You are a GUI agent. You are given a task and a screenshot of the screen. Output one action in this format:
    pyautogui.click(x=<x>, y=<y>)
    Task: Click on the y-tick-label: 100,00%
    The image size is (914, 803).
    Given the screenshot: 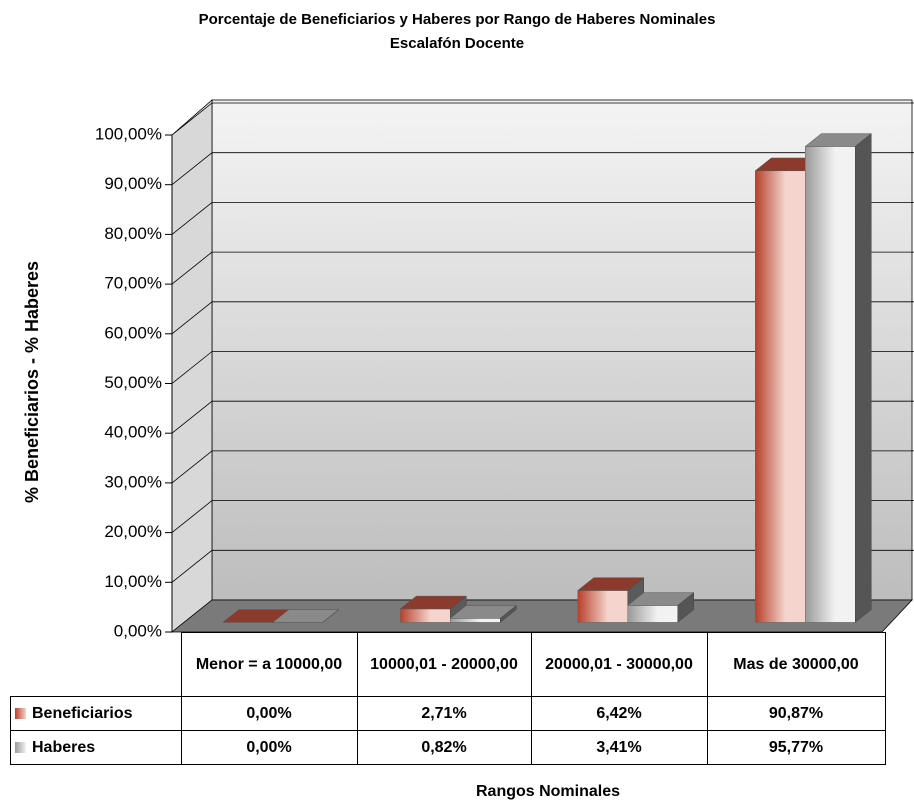 What is the action you would take?
    pyautogui.click(x=128, y=133)
    